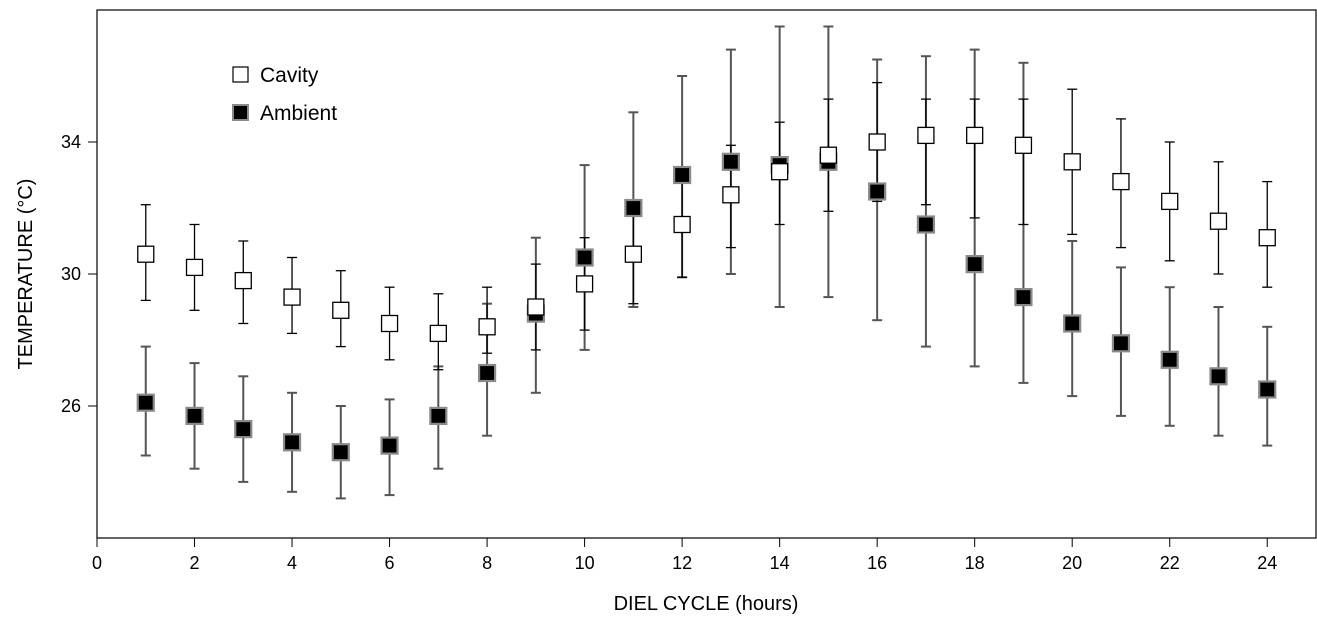 This screenshot has height=620, width=1317. Describe the element at coordinates (71, 142) in the screenshot. I see `y-tick-label: 34` at that location.